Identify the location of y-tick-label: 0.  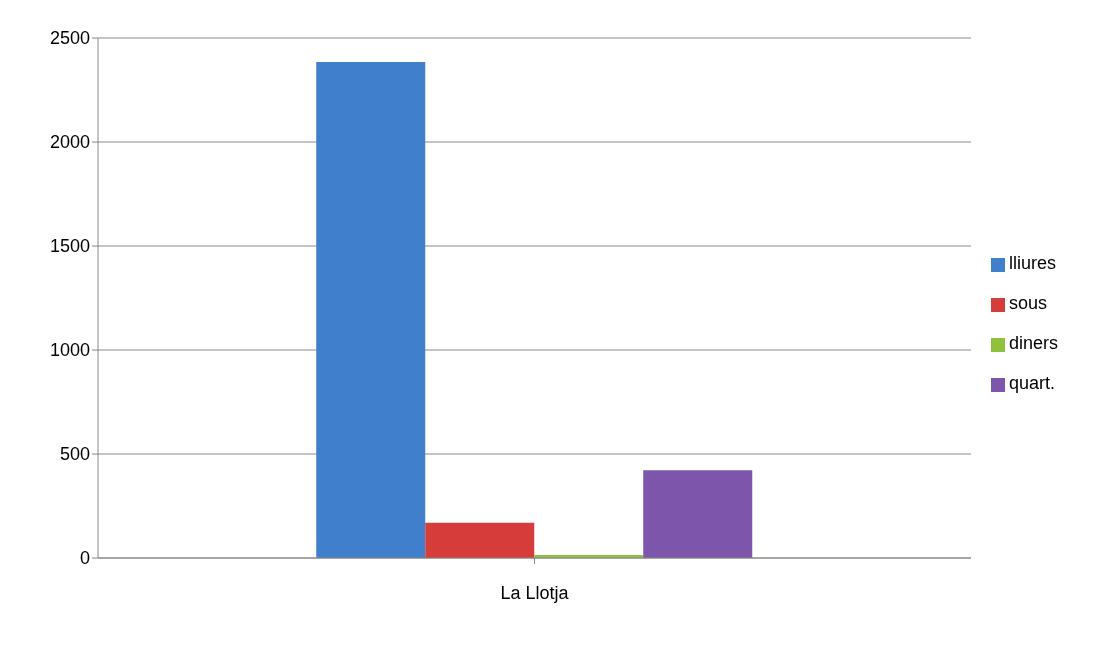
(84, 558).